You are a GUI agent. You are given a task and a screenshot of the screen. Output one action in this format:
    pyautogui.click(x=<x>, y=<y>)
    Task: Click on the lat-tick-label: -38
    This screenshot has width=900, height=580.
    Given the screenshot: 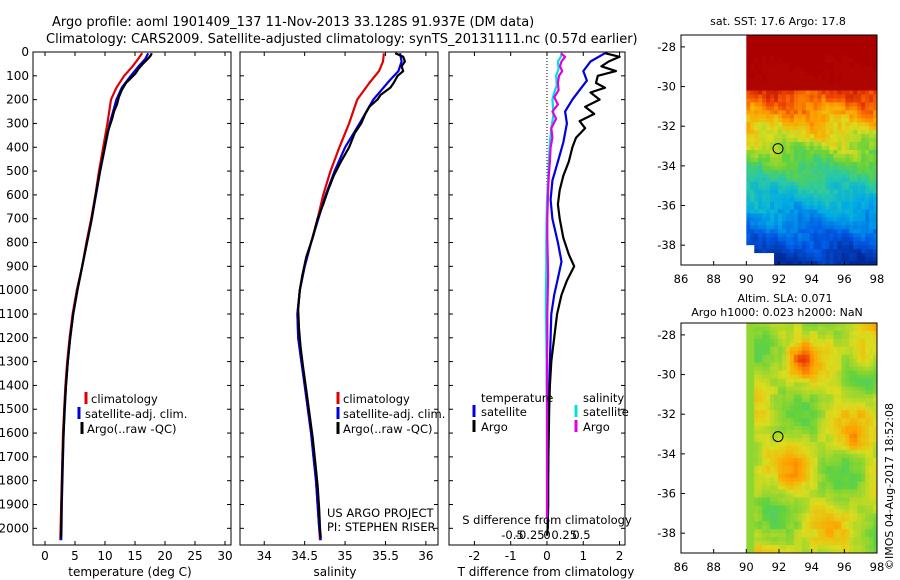 What is the action you would take?
    pyautogui.click(x=666, y=533)
    